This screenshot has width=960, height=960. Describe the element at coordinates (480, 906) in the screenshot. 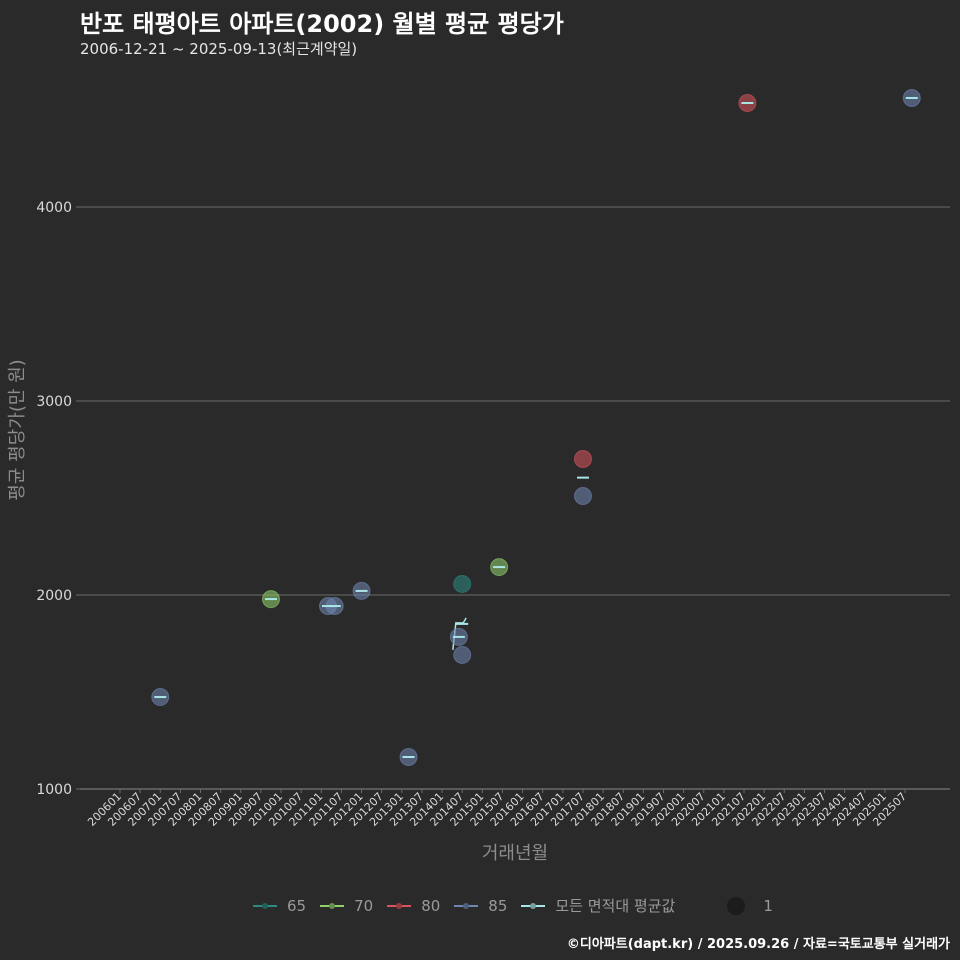

I see `legend-item-3: 85` at that location.